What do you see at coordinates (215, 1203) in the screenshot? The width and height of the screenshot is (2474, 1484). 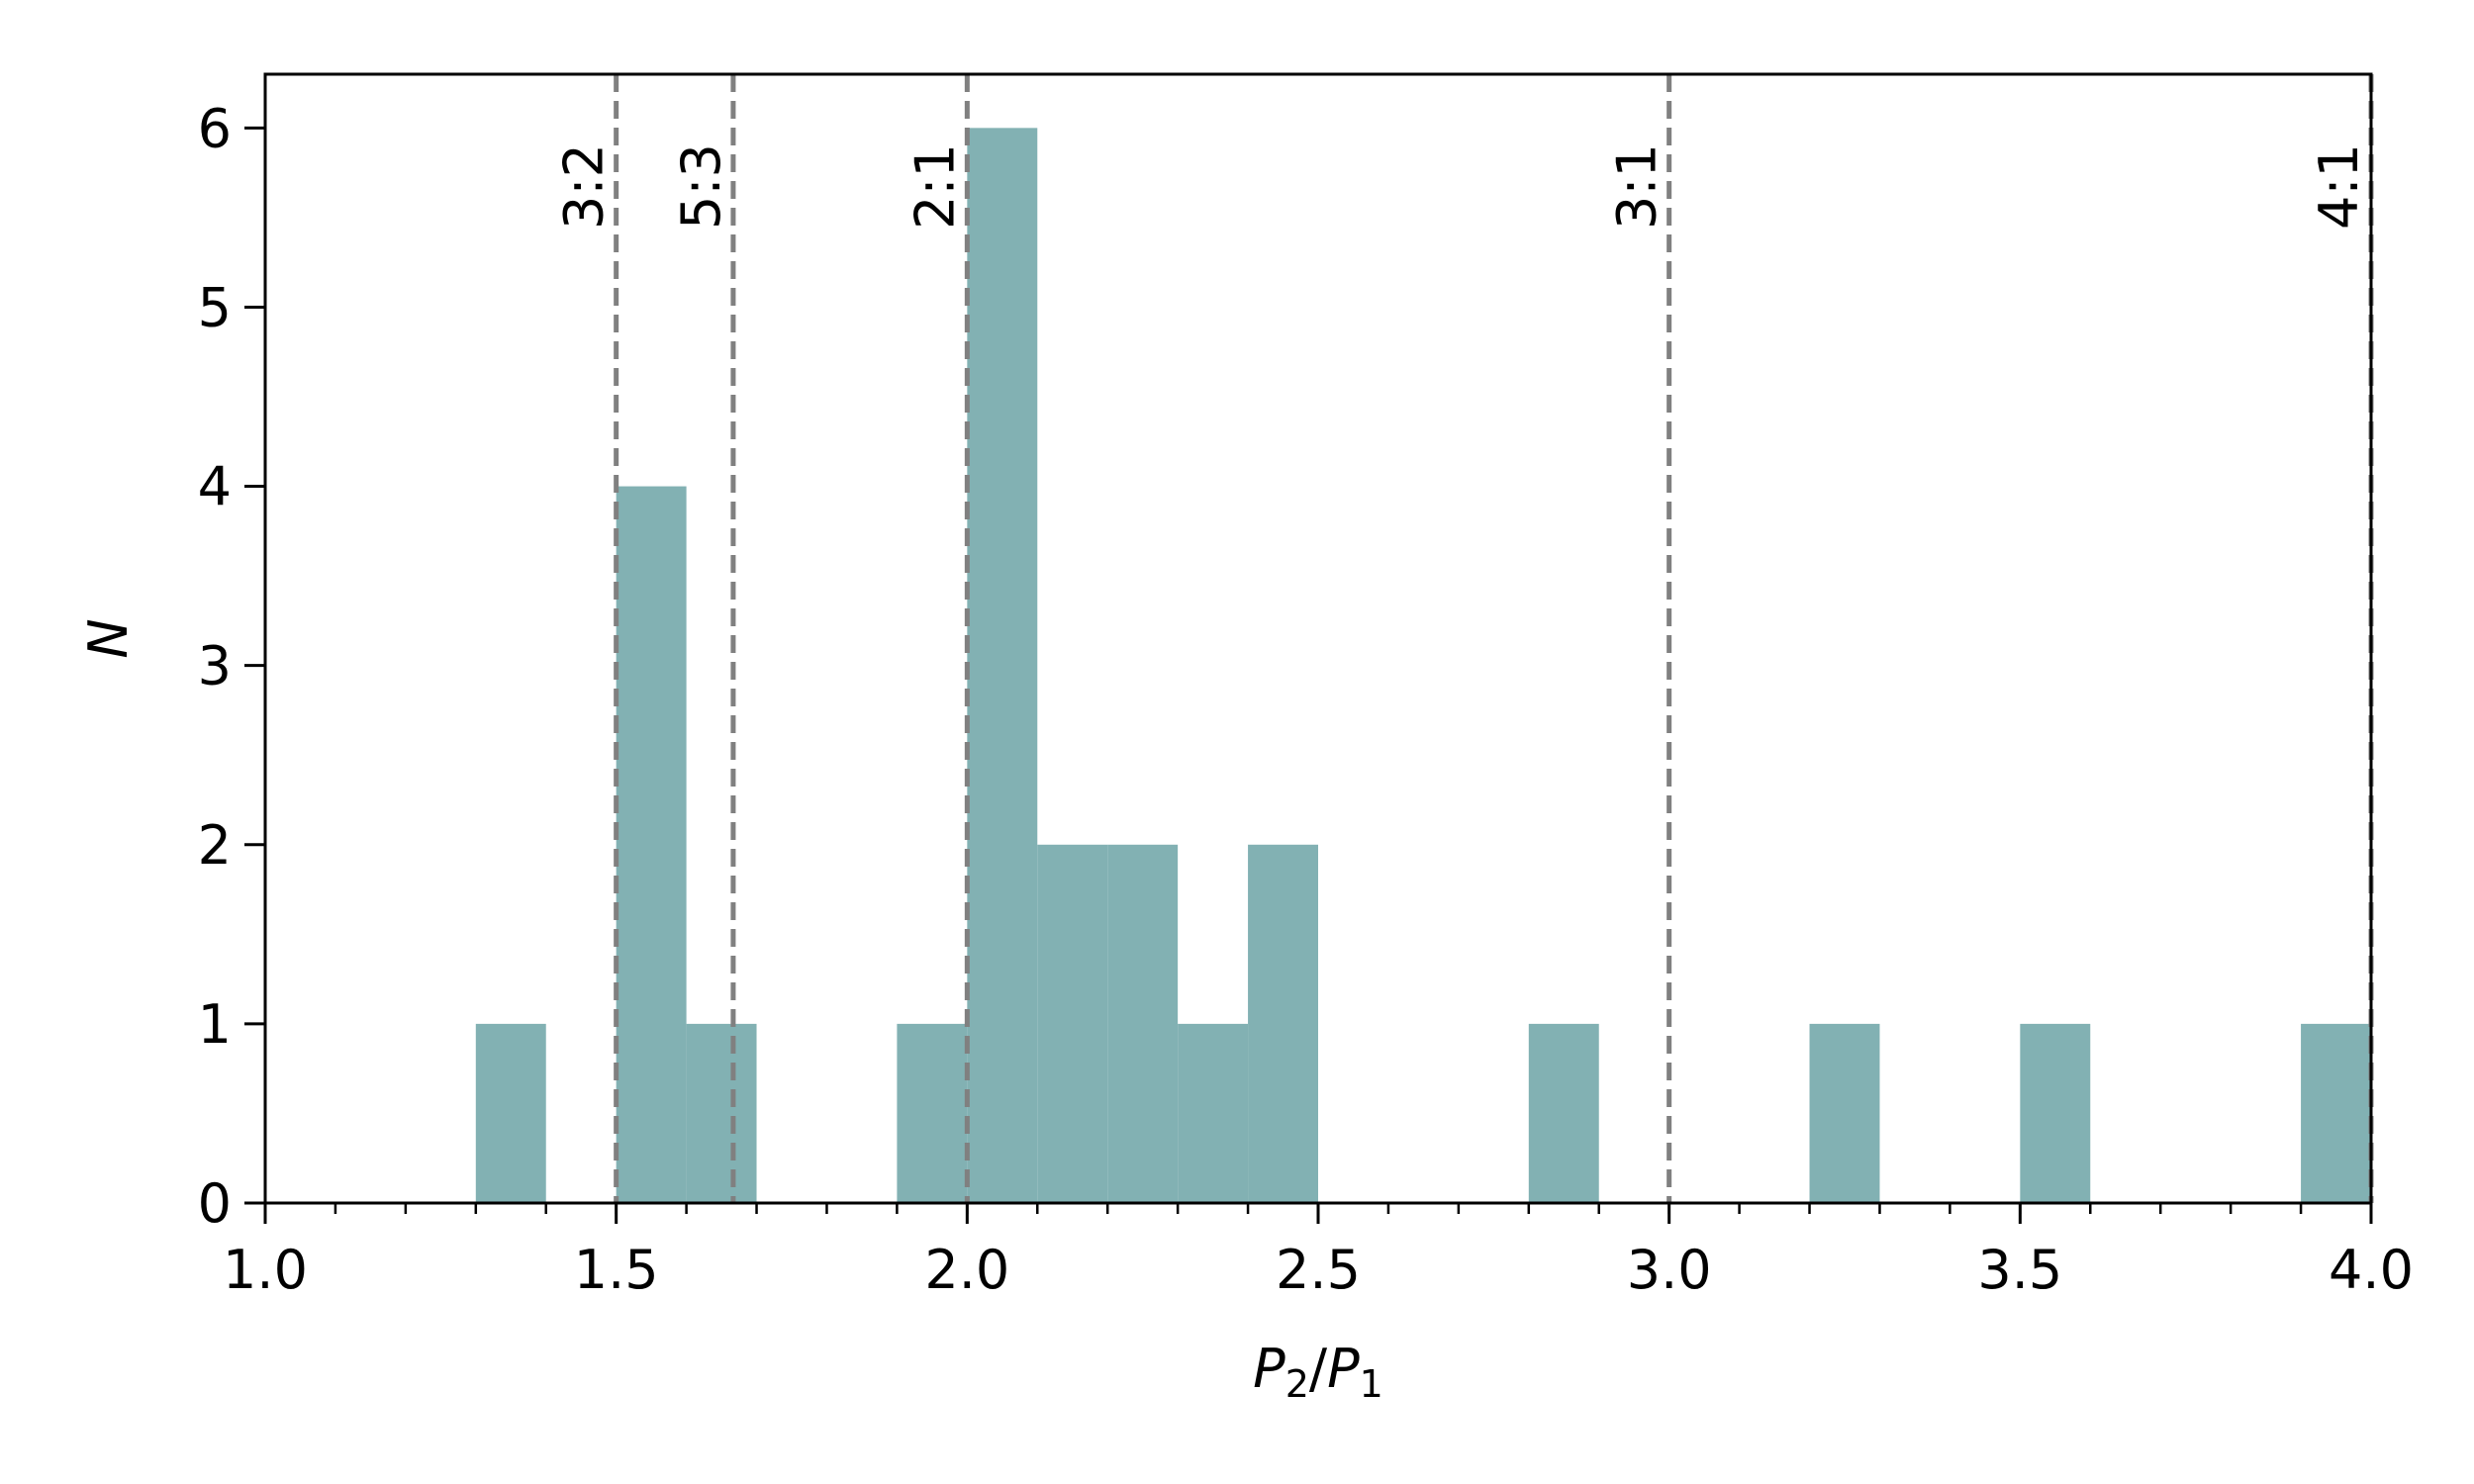 I see `y-tick-label: 0` at bounding box center [215, 1203].